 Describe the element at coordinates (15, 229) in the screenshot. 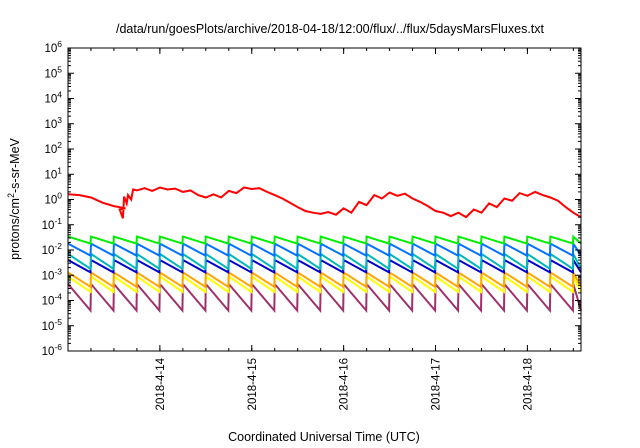

I see `y-axis-label-main: protons/cm` at that location.